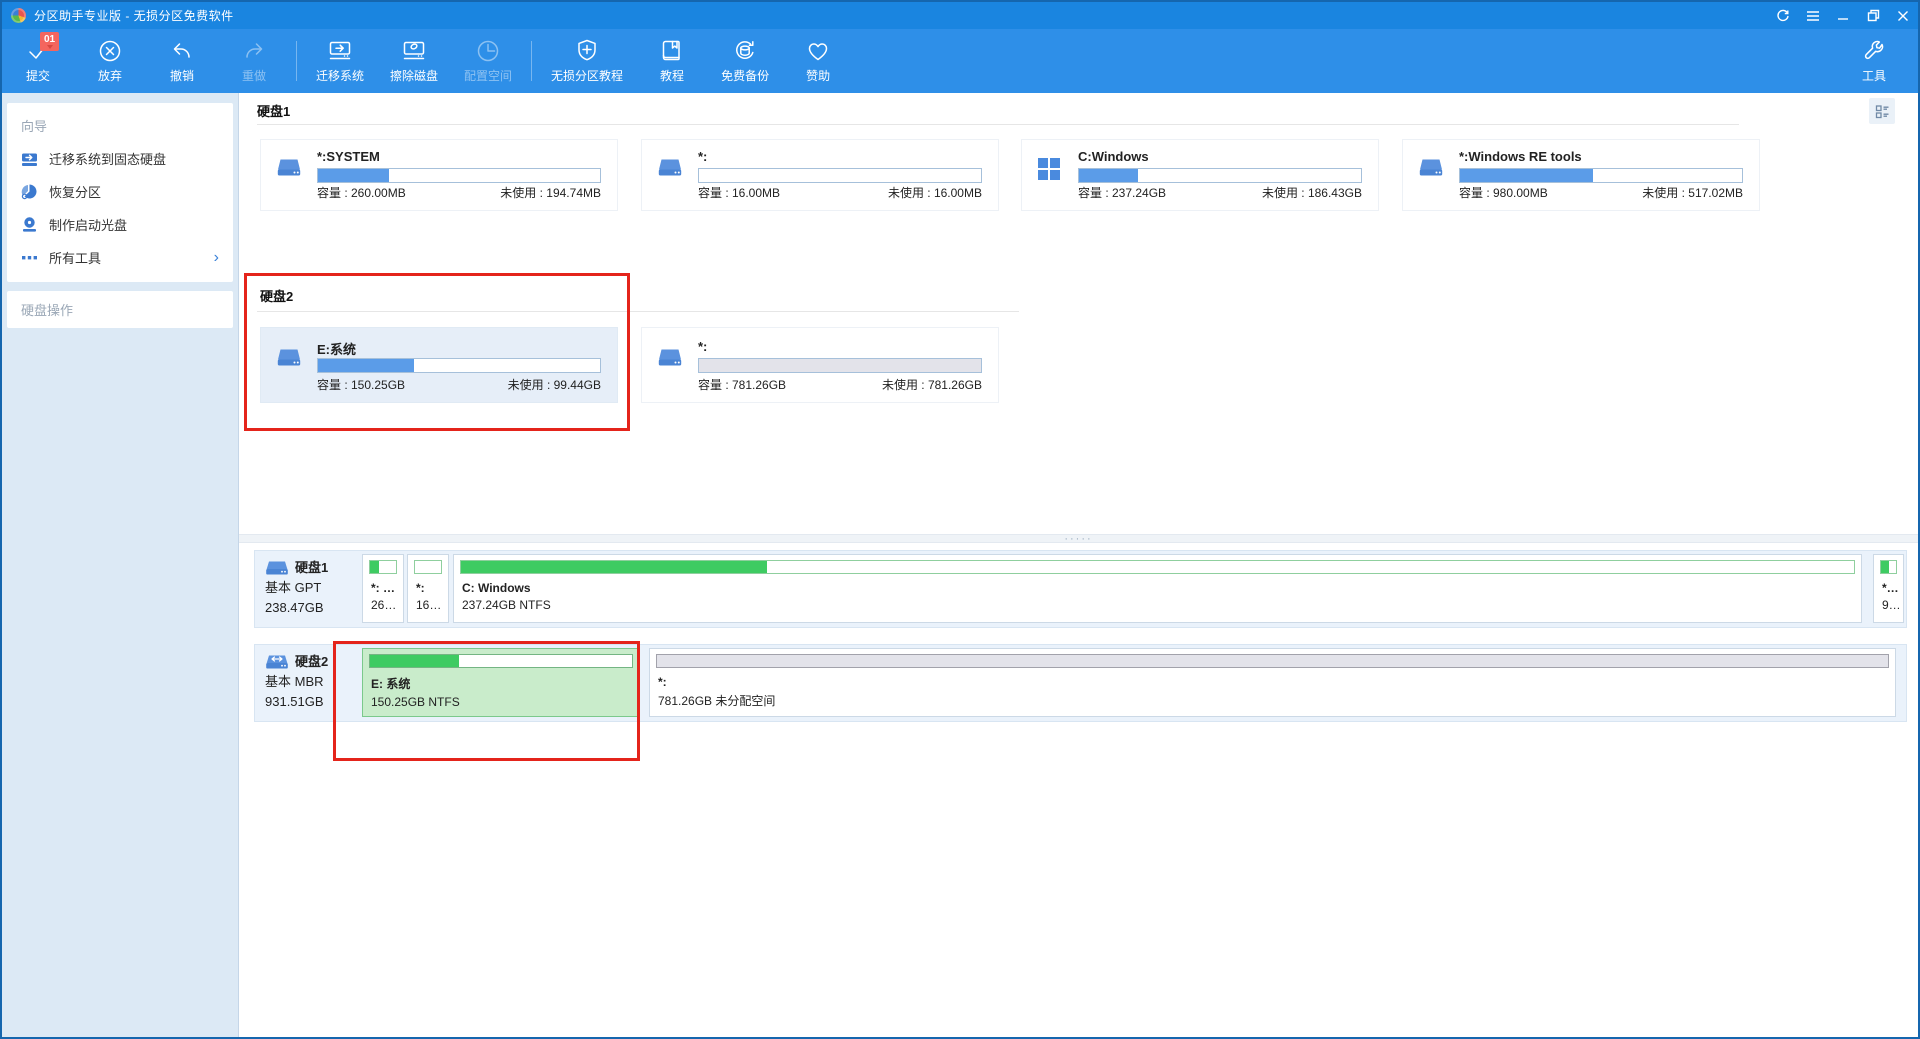 The height and width of the screenshot is (1039, 1920). What do you see at coordinates (120, 565) in the screenshot?
I see `sidebar: 向导 迁移系统到固态硬盘 恢复分区` at bounding box center [120, 565].